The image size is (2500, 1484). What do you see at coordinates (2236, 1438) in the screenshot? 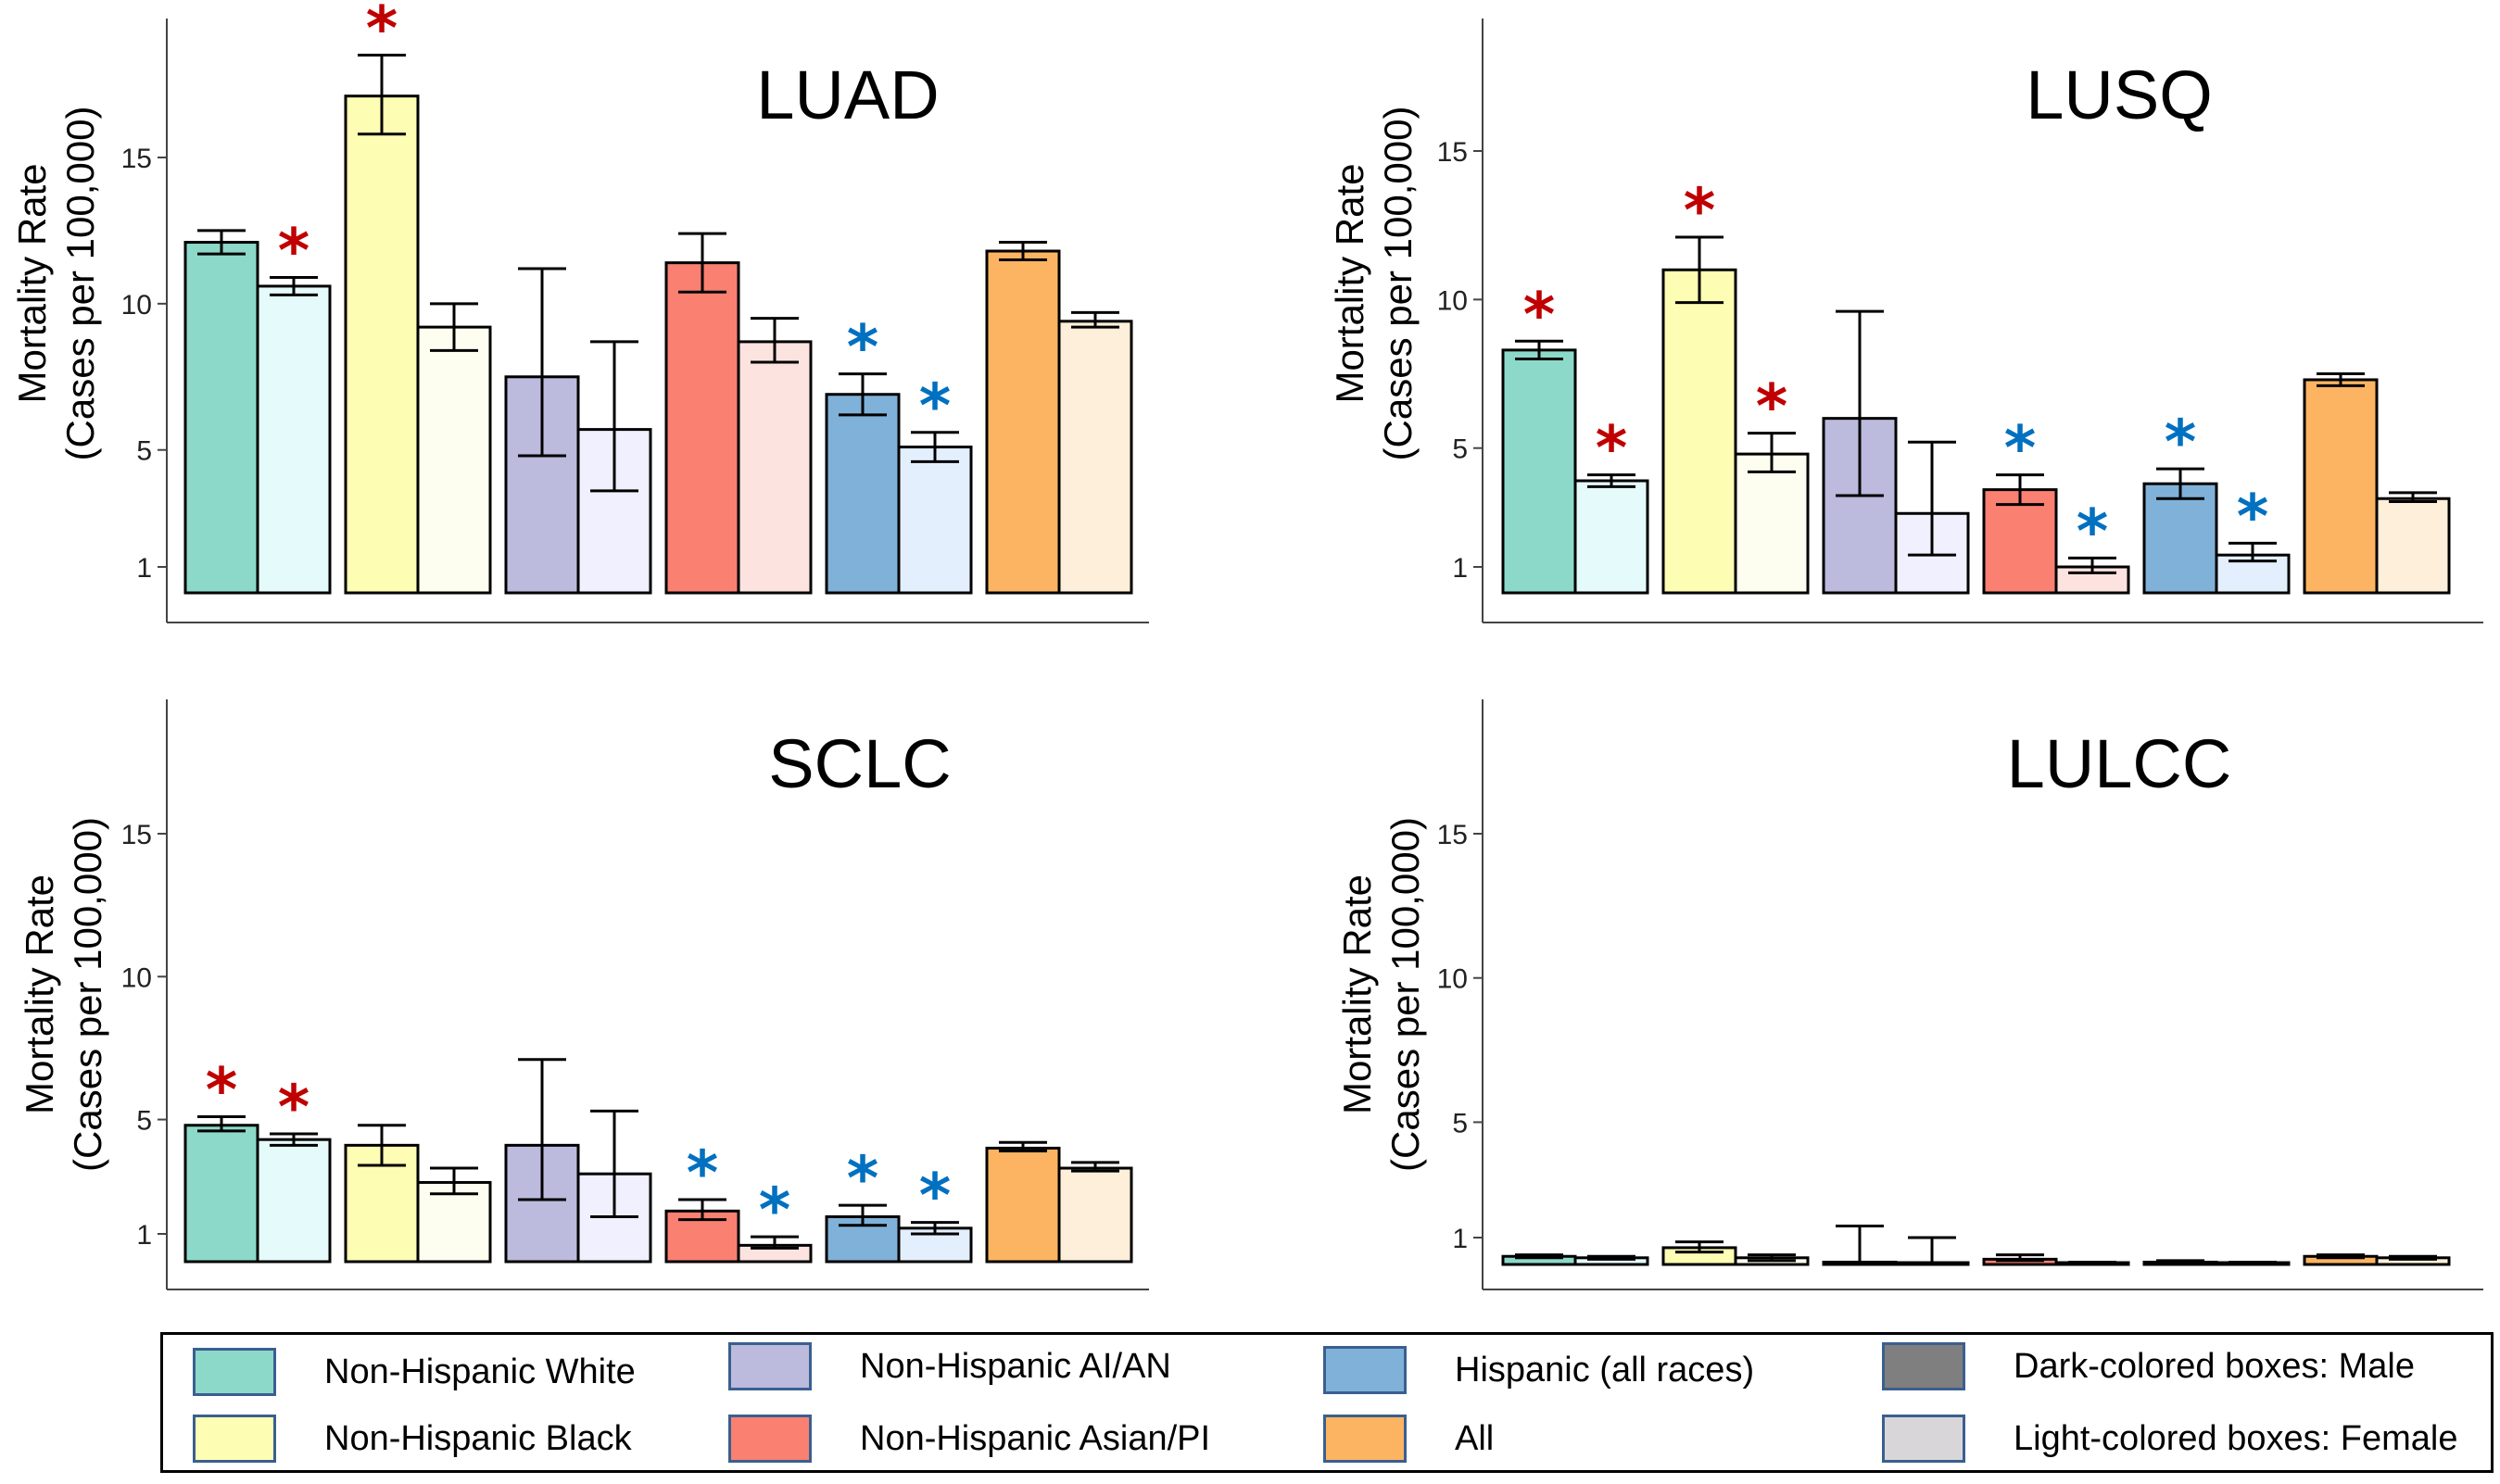
I see `legend-label: Light-colored boxes: Female` at bounding box center [2236, 1438].